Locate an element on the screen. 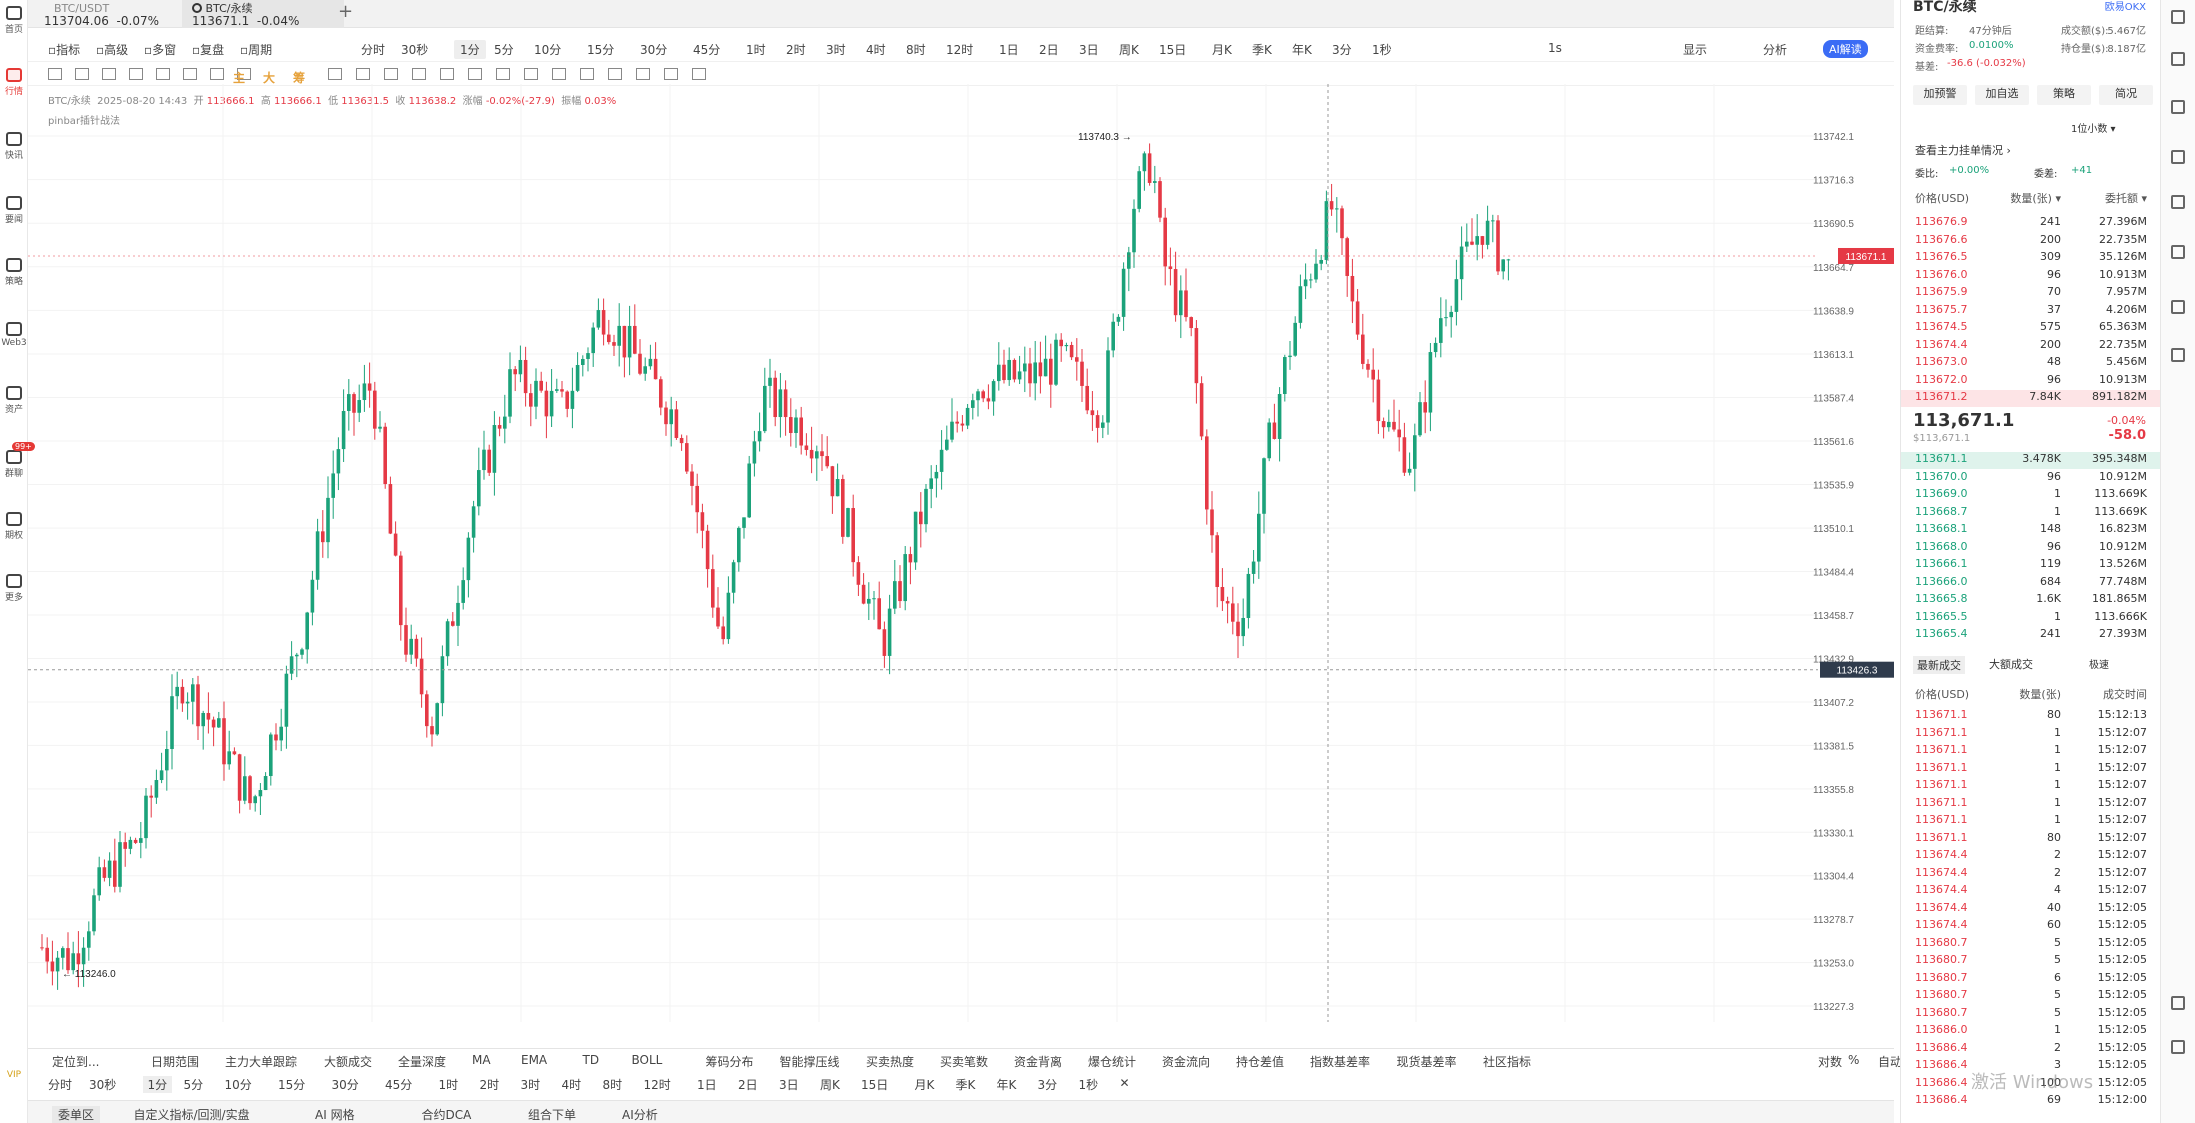 The height and width of the screenshot is (1123, 2195). period-5: 15分 is located at coordinates (601, 50).